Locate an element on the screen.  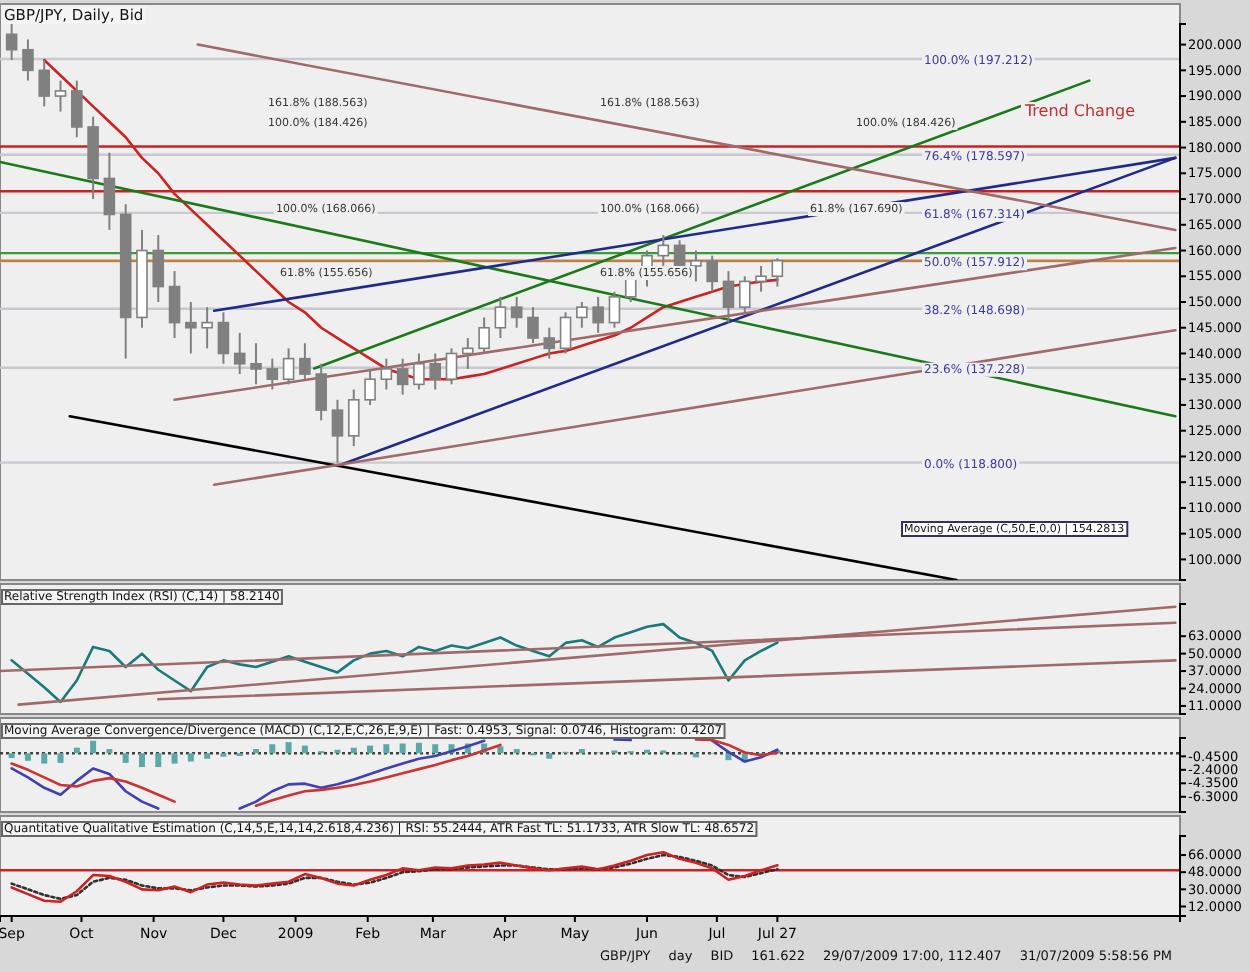
annotation: Trend Change is located at coordinates (1079, 111).